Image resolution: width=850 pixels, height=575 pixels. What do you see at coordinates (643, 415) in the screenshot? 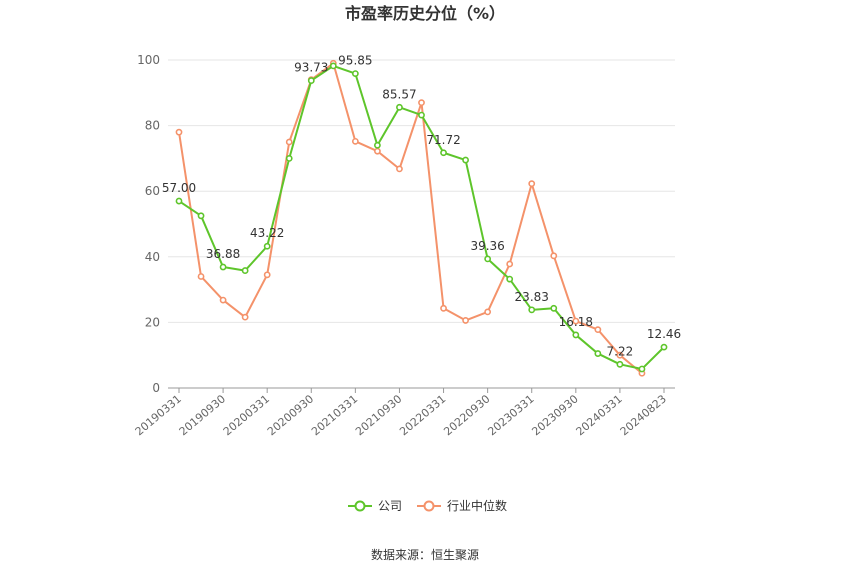
I see `x-tick-label: 20240823` at bounding box center [643, 415].